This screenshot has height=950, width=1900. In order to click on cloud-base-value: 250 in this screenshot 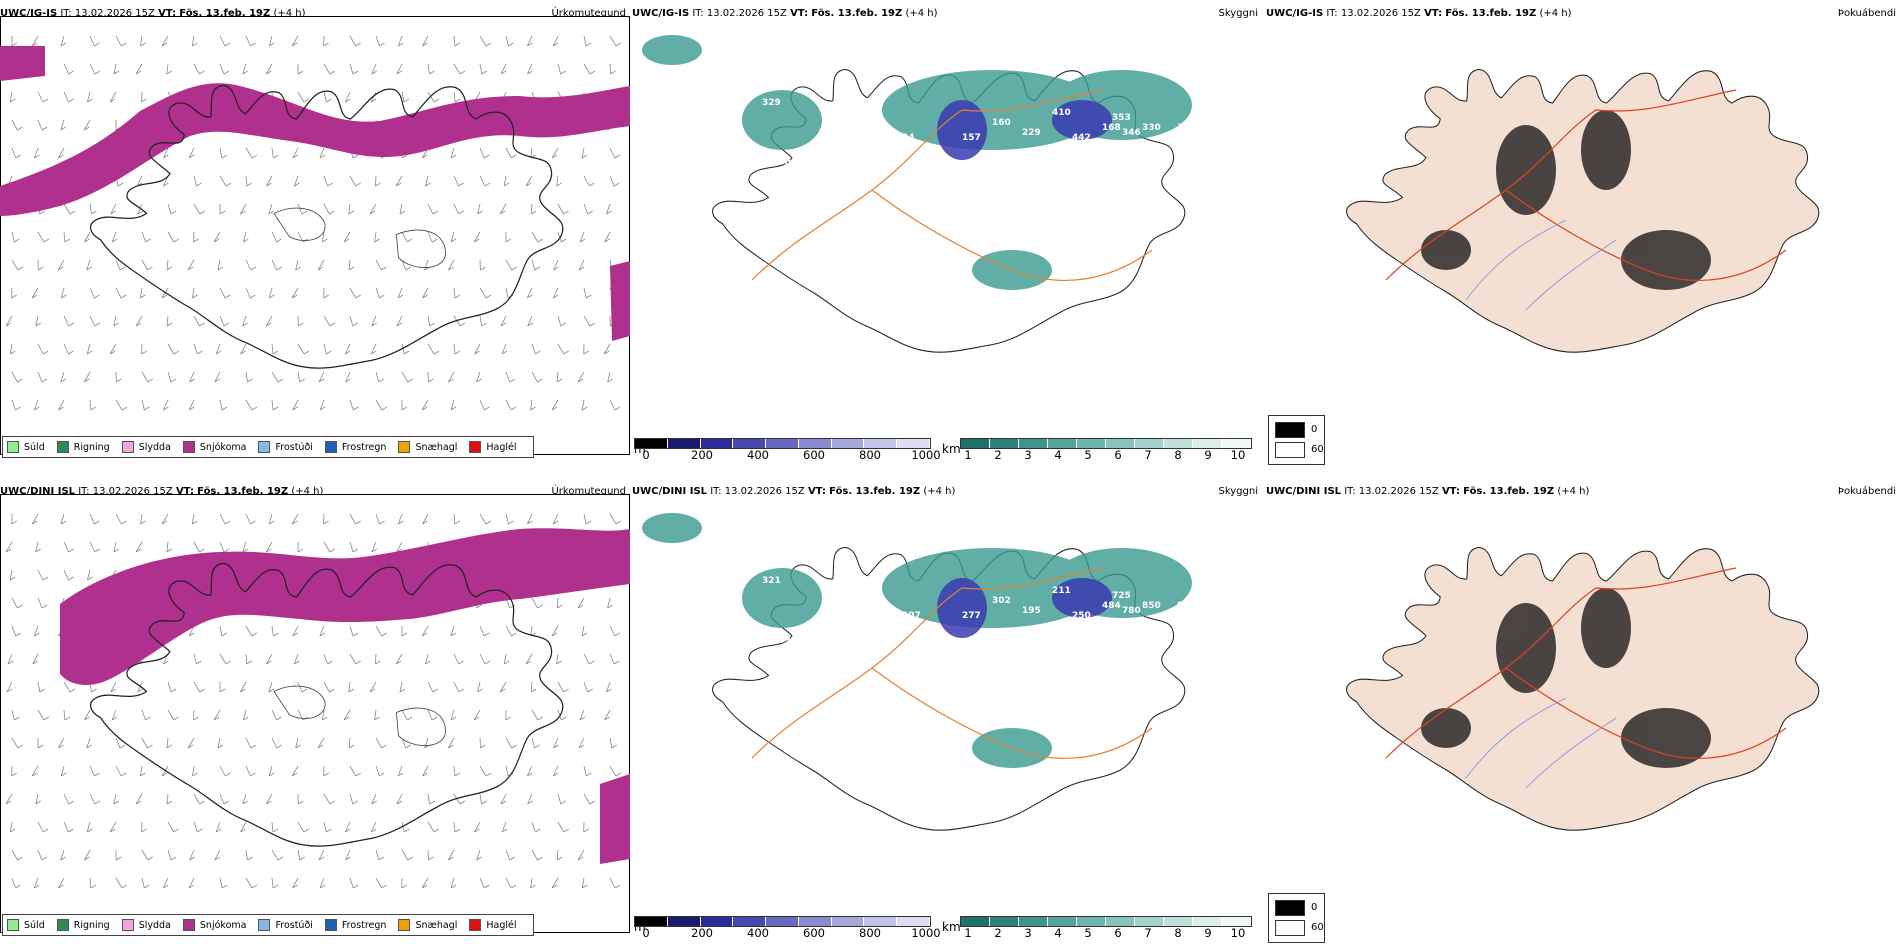, I will do `click(1081, 616)`.